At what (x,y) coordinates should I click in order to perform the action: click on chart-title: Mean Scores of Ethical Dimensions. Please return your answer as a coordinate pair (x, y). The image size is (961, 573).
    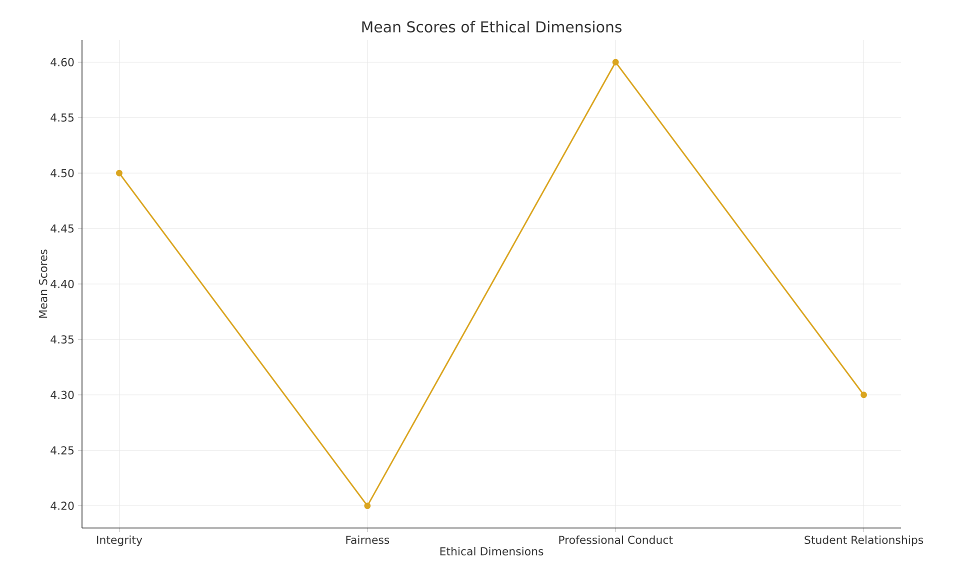
    Looking at the image, I should click on (492, 26).